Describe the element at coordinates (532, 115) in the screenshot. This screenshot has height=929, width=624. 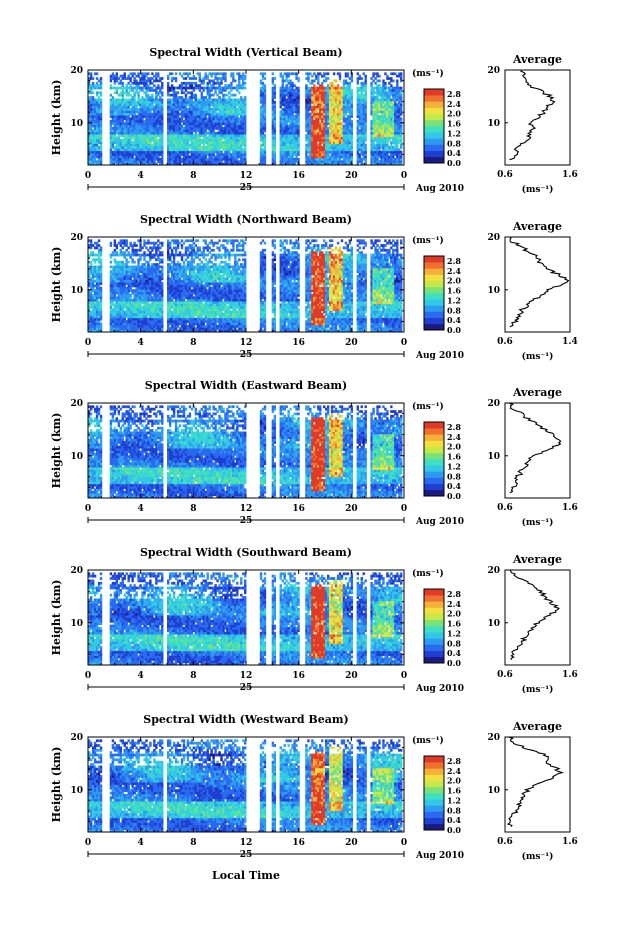
I see `avg-profile-line` at that location.